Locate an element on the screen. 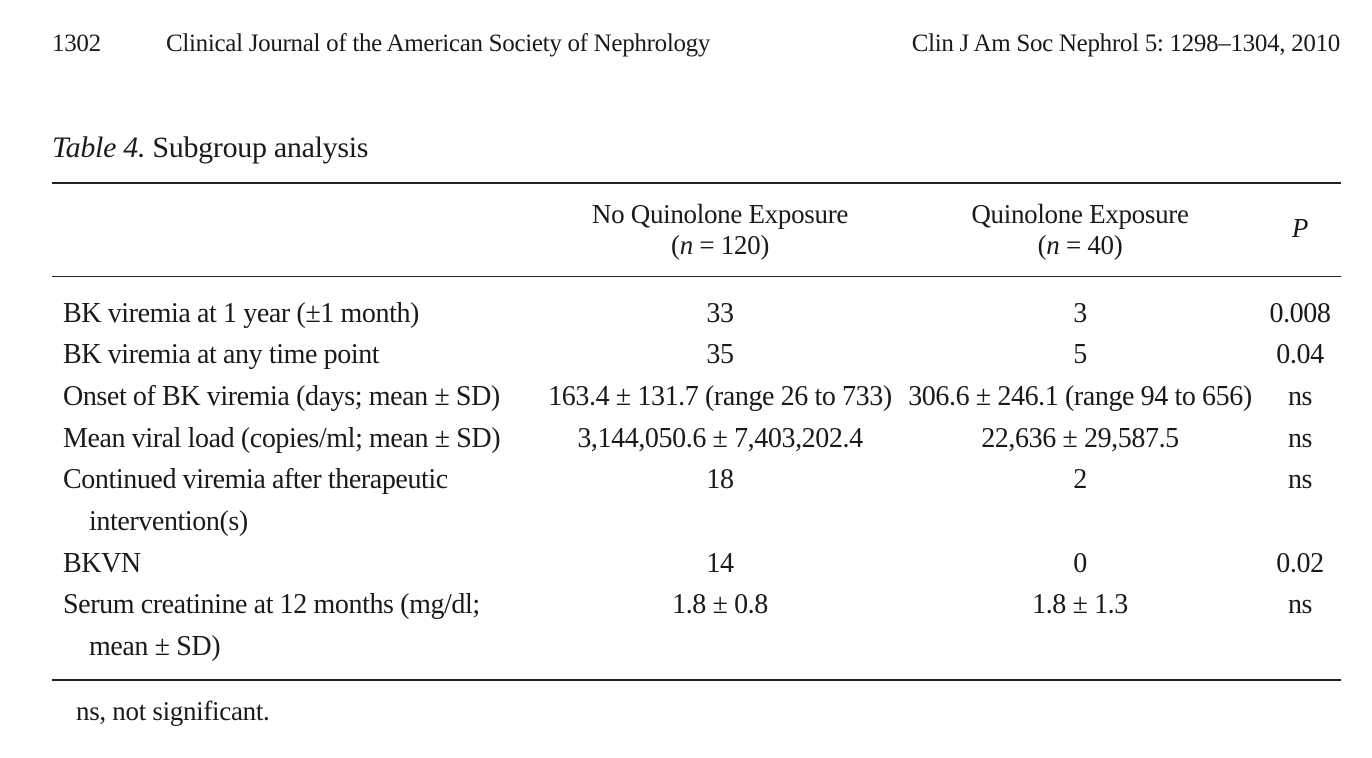 This screenshot has width=1372, height=758. row-label: BK viremia at any time point is located at coordinates (221, 354).